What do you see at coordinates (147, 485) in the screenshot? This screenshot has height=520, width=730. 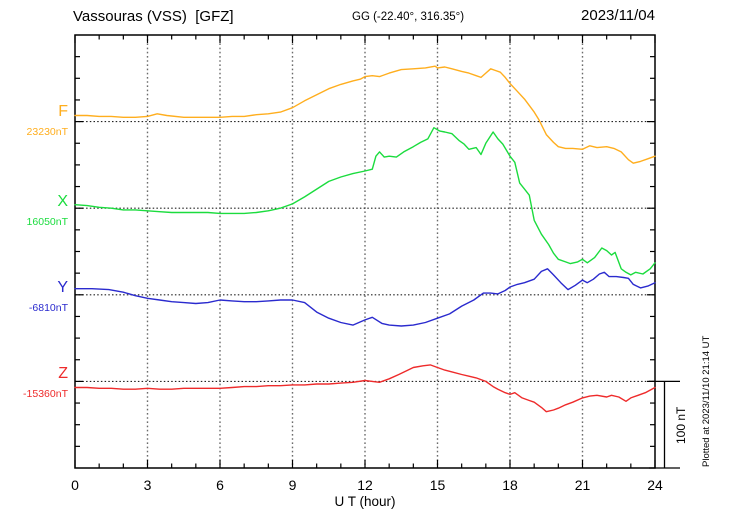 I see `x-tick-label-3: 3` at bounding box center [147, 485].